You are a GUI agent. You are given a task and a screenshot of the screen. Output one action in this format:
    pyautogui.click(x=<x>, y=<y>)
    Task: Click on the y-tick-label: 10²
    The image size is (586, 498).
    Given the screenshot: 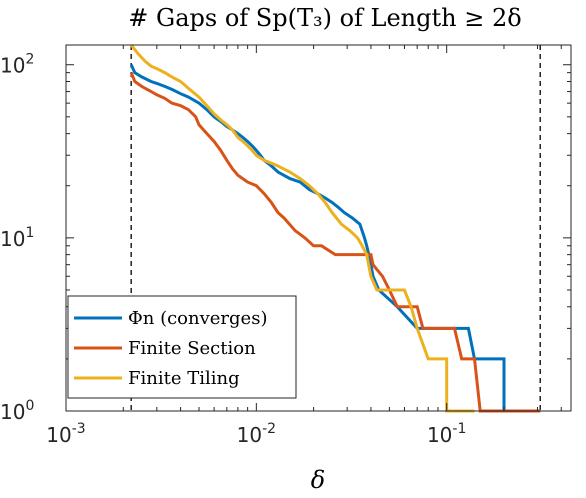 What is the action you would take?
    pyautogui.click(x=17, y=65)
    